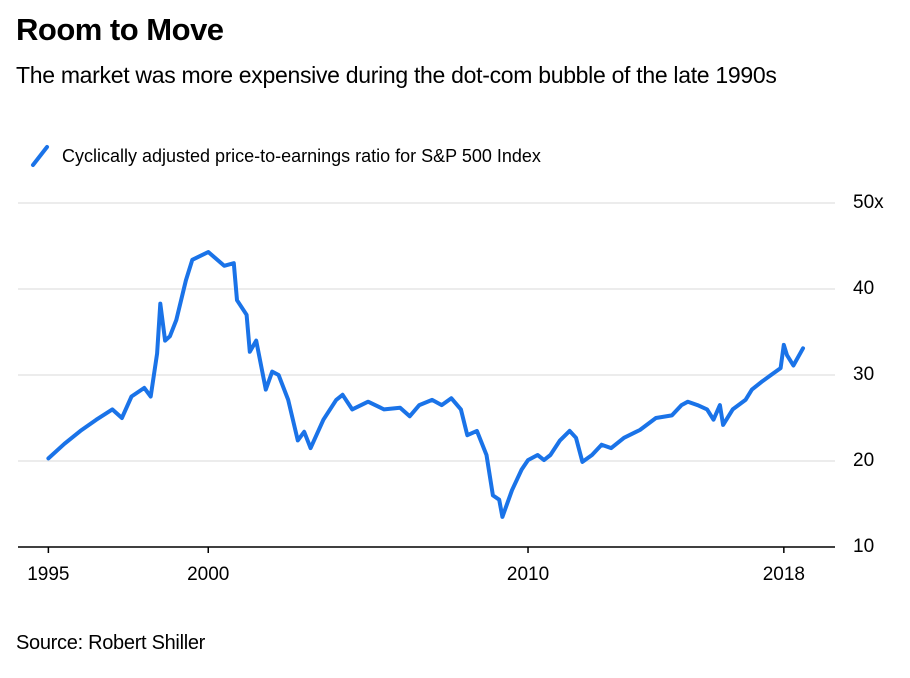 The width and height of the screenshot is (910, 678). Describe the element at coordinates (784, 574) in the screenshot. I see `x-tick-label: 2018` at that location.